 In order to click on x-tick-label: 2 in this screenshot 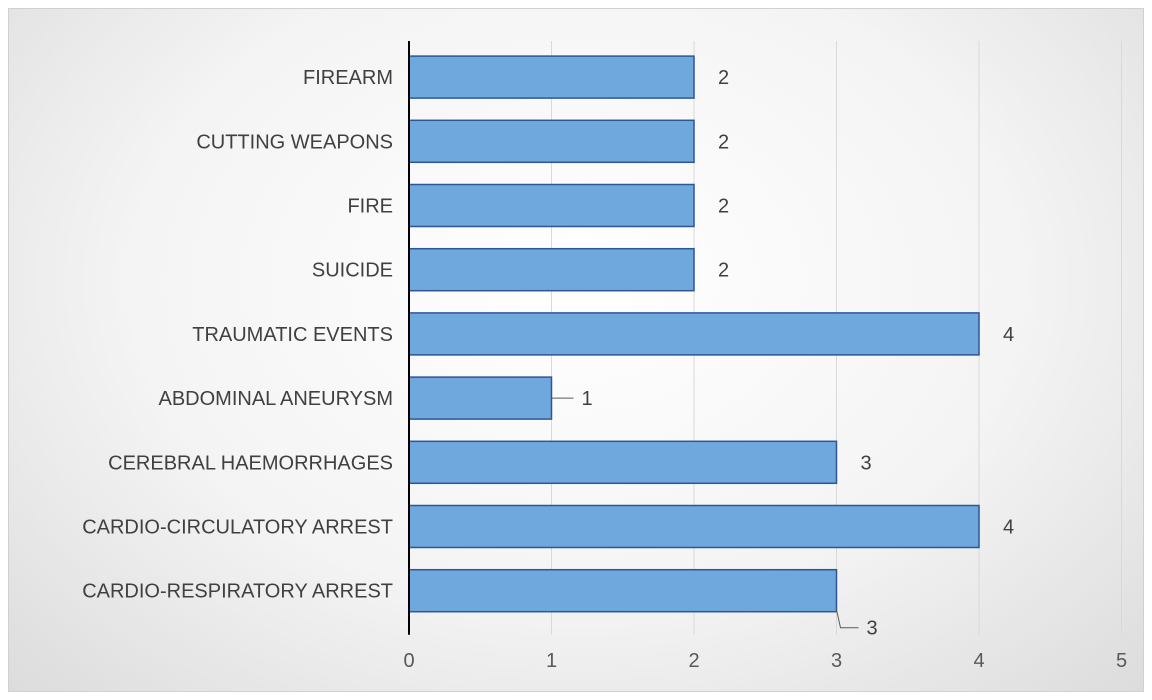, I will do `click(693, 661)`.